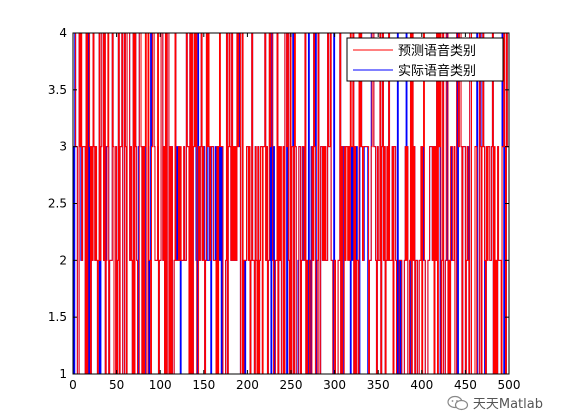 The width and height of the screenshot is (561, 420). I want to click on x-tick-label: 400, so click(421, 385).